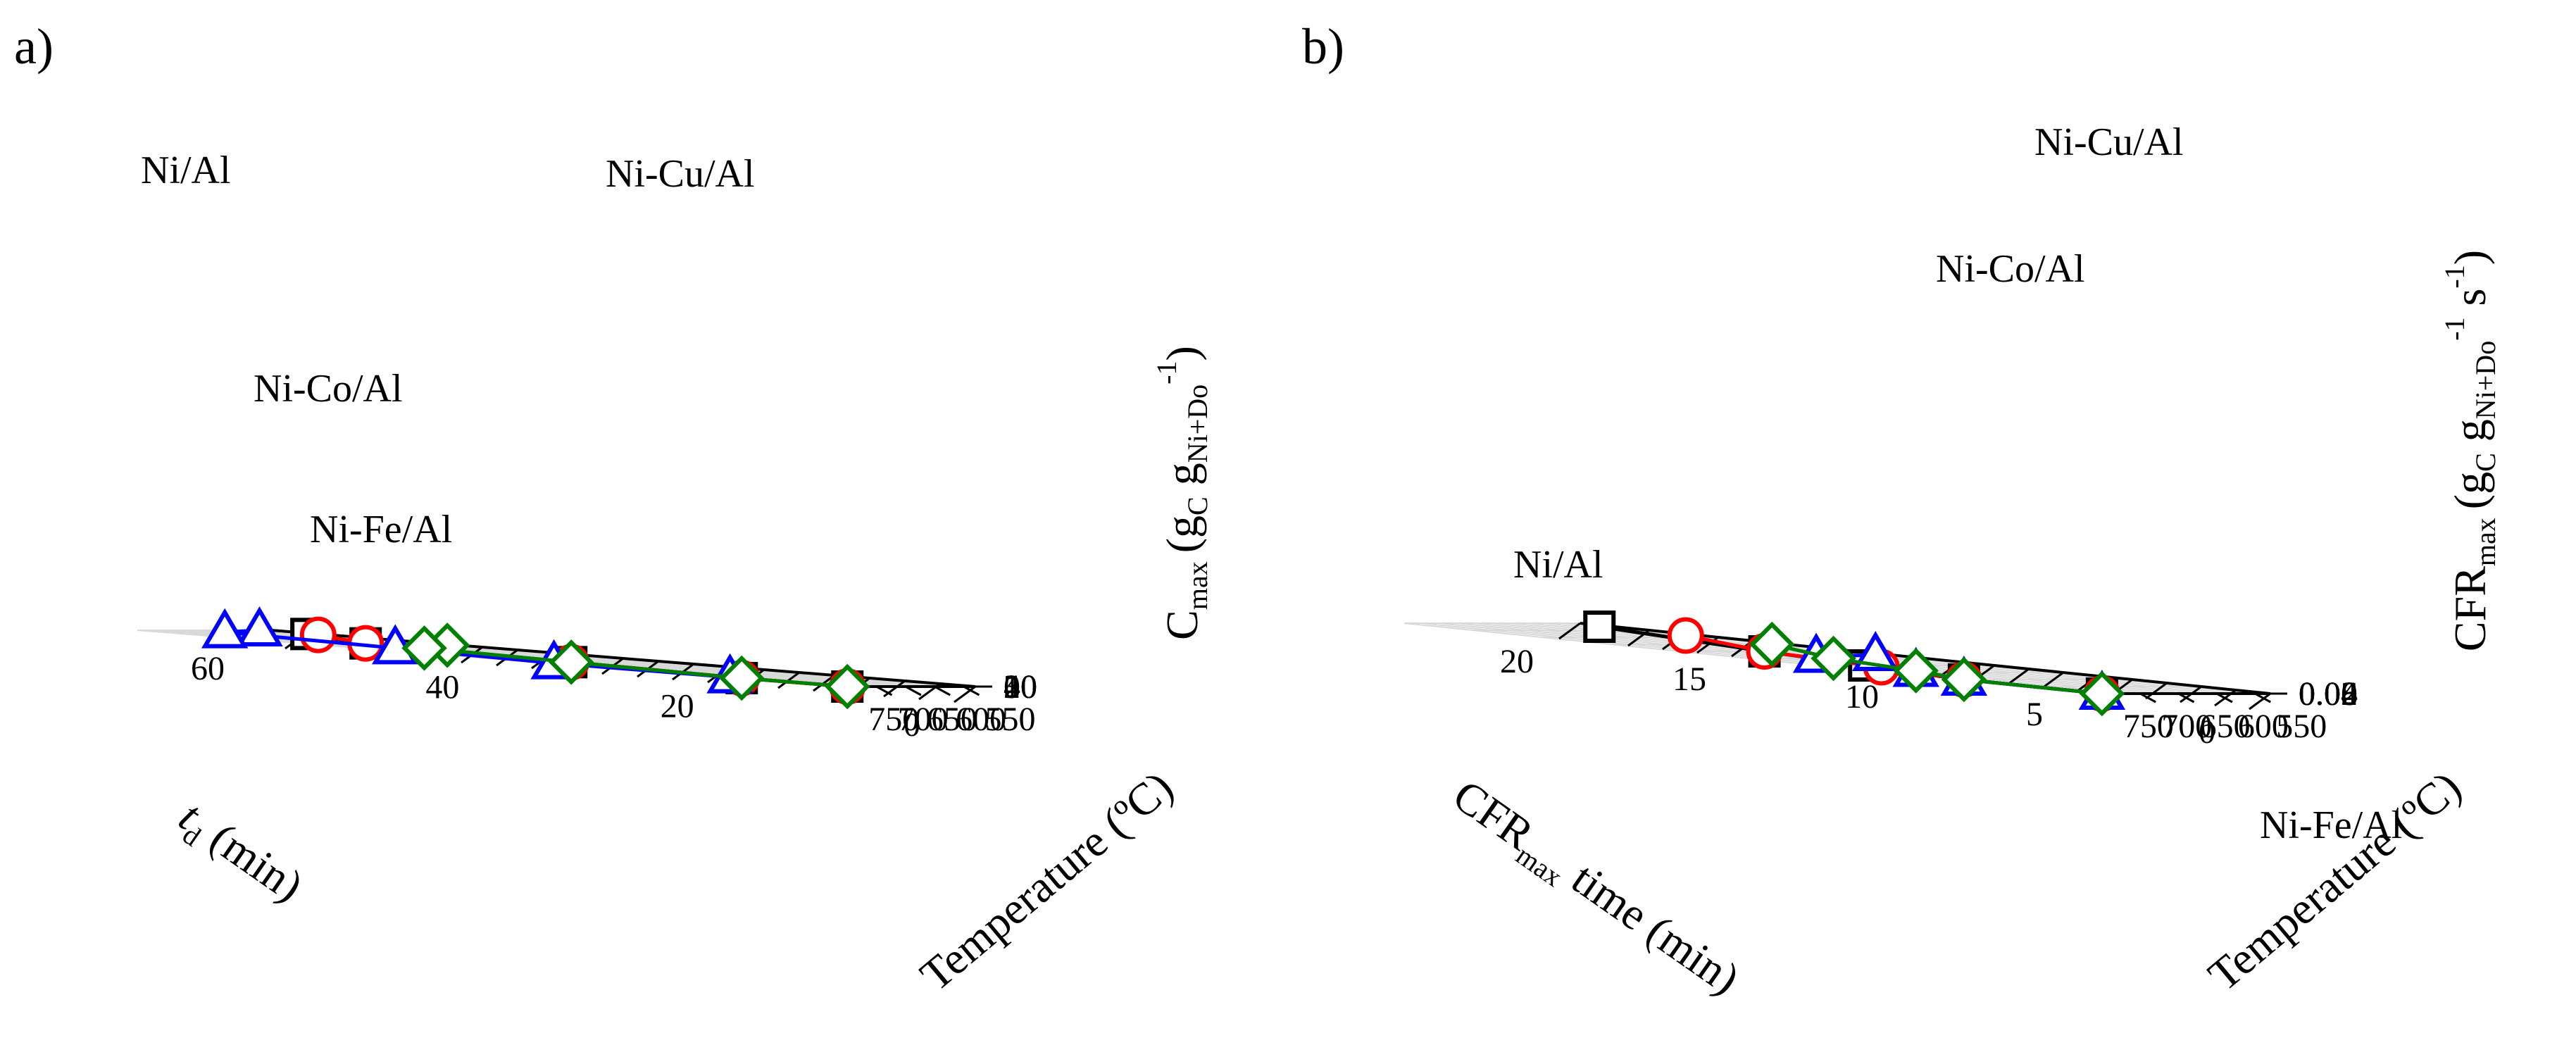 The width and height of the screenshot is (2576, 1045). Describe the element at coordinates (1862, 696) in the screenshot. I see `y-tick-label: 10` at that location.